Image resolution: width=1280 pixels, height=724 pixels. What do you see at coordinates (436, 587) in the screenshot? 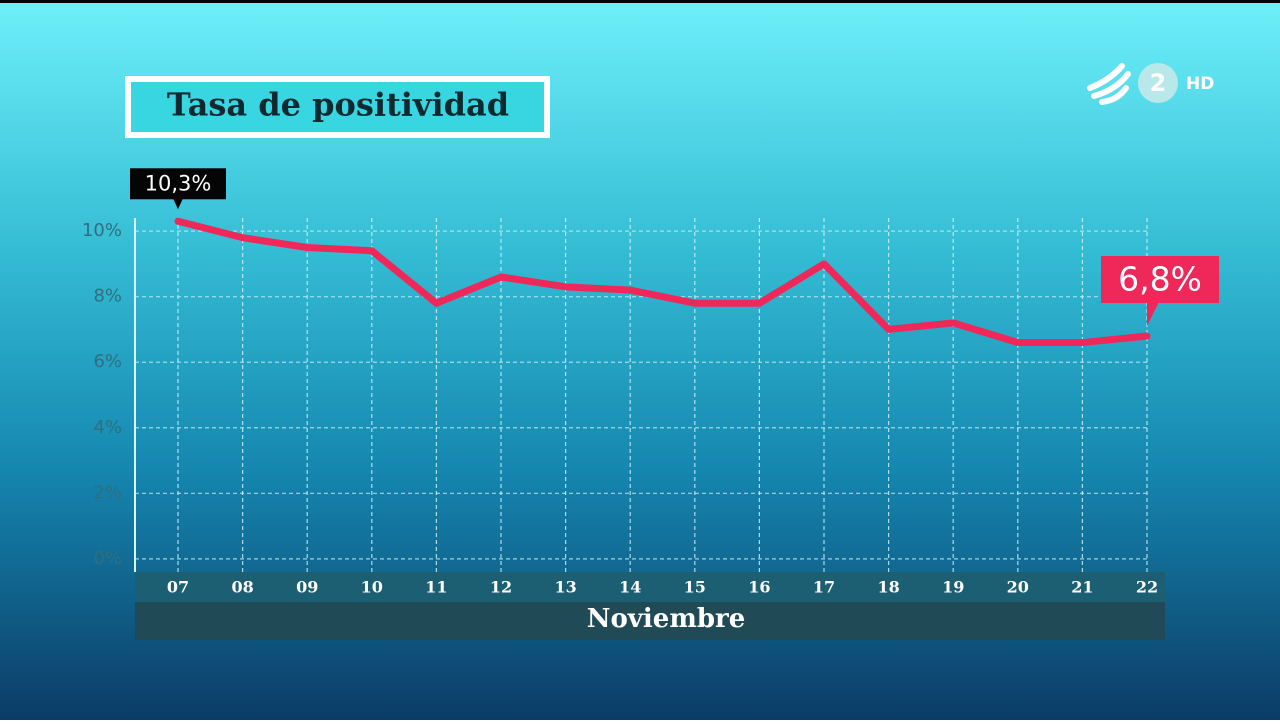
I see `x-tick-label: 11` at bounding box center [436, 587].